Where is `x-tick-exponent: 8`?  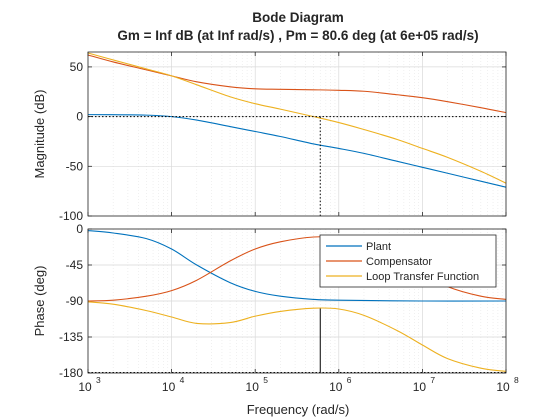 x-tick-exponent: 8 is located at coordinates (516, 380).